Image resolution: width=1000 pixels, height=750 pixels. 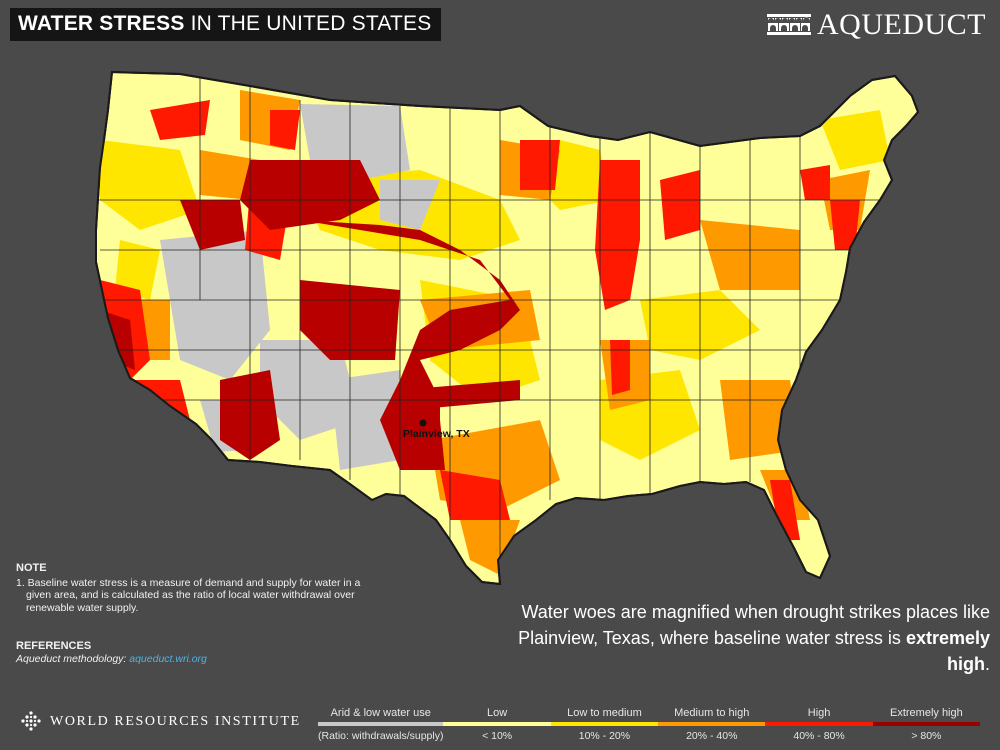 I want to click on references-heading: REFERENCES, so click(x=54, y=646).